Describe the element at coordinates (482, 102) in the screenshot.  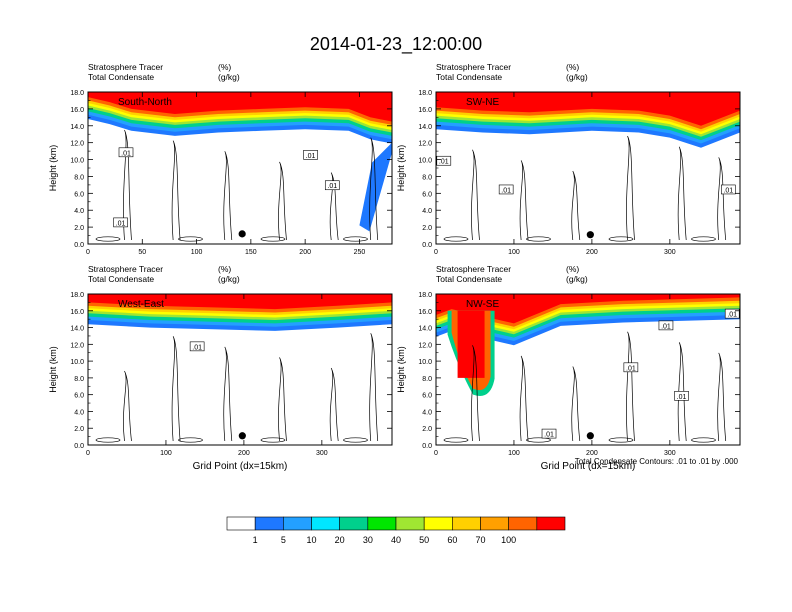
I see `panel-label: SW-NE` at that location.